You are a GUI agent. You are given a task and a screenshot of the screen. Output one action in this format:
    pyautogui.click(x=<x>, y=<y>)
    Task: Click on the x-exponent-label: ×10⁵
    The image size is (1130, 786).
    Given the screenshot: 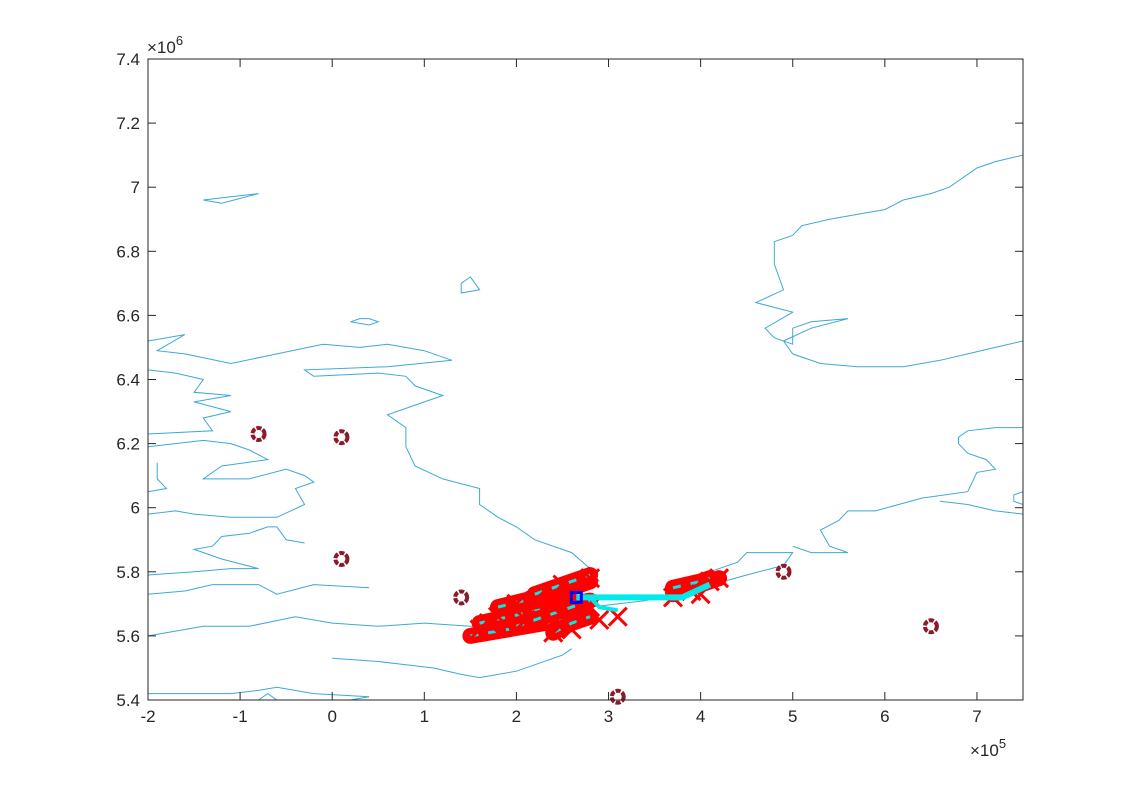 What is the action you would take?
    pyautogui.click(x=988, y=748)
    